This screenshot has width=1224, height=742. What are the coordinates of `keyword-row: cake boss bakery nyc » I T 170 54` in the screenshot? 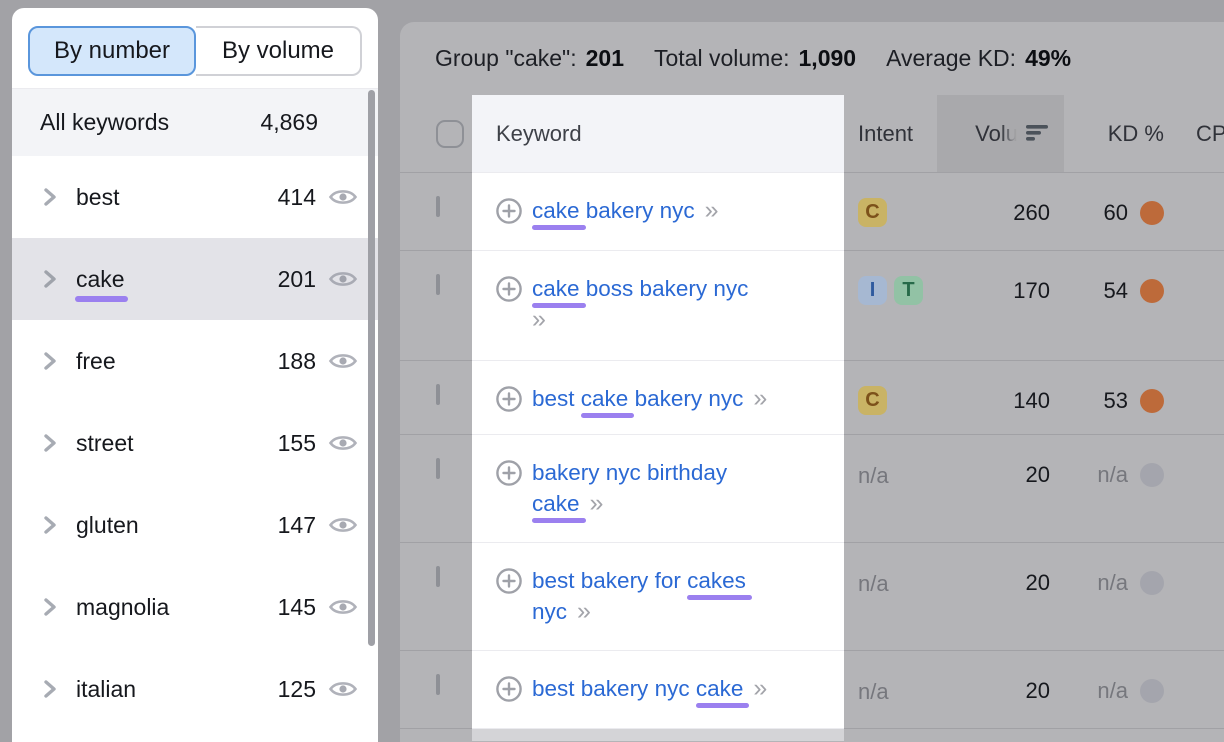 It's located at (812, 305).